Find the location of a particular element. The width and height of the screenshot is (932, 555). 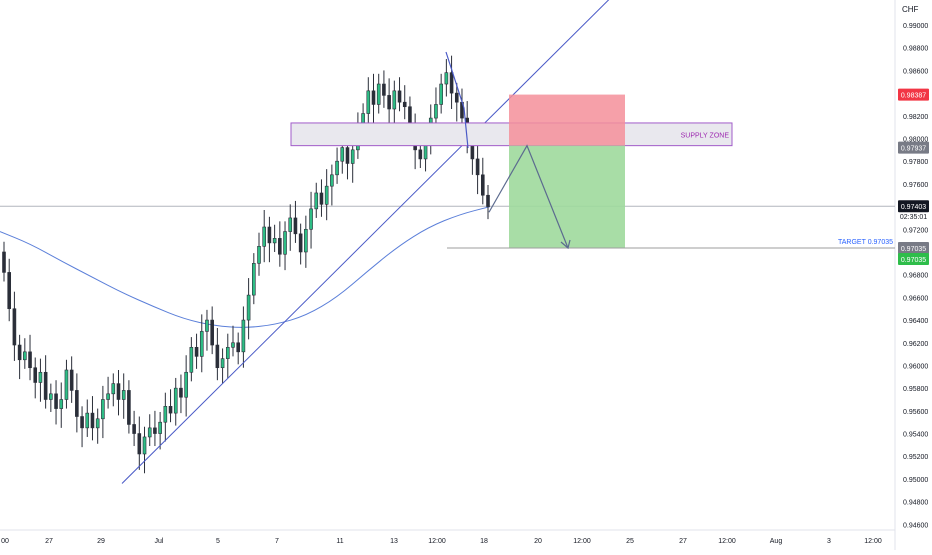

current-price-badge-bg is located at coordinates (913, 206).